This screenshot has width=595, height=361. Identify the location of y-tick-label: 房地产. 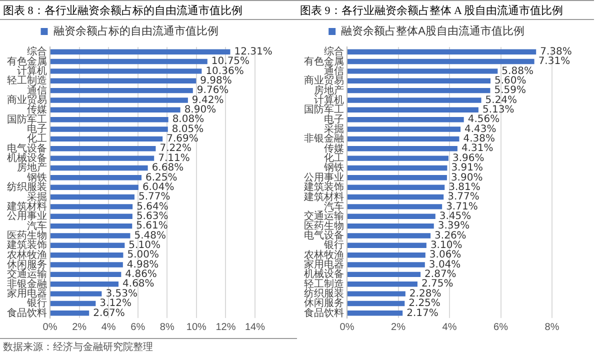
(329, 90).